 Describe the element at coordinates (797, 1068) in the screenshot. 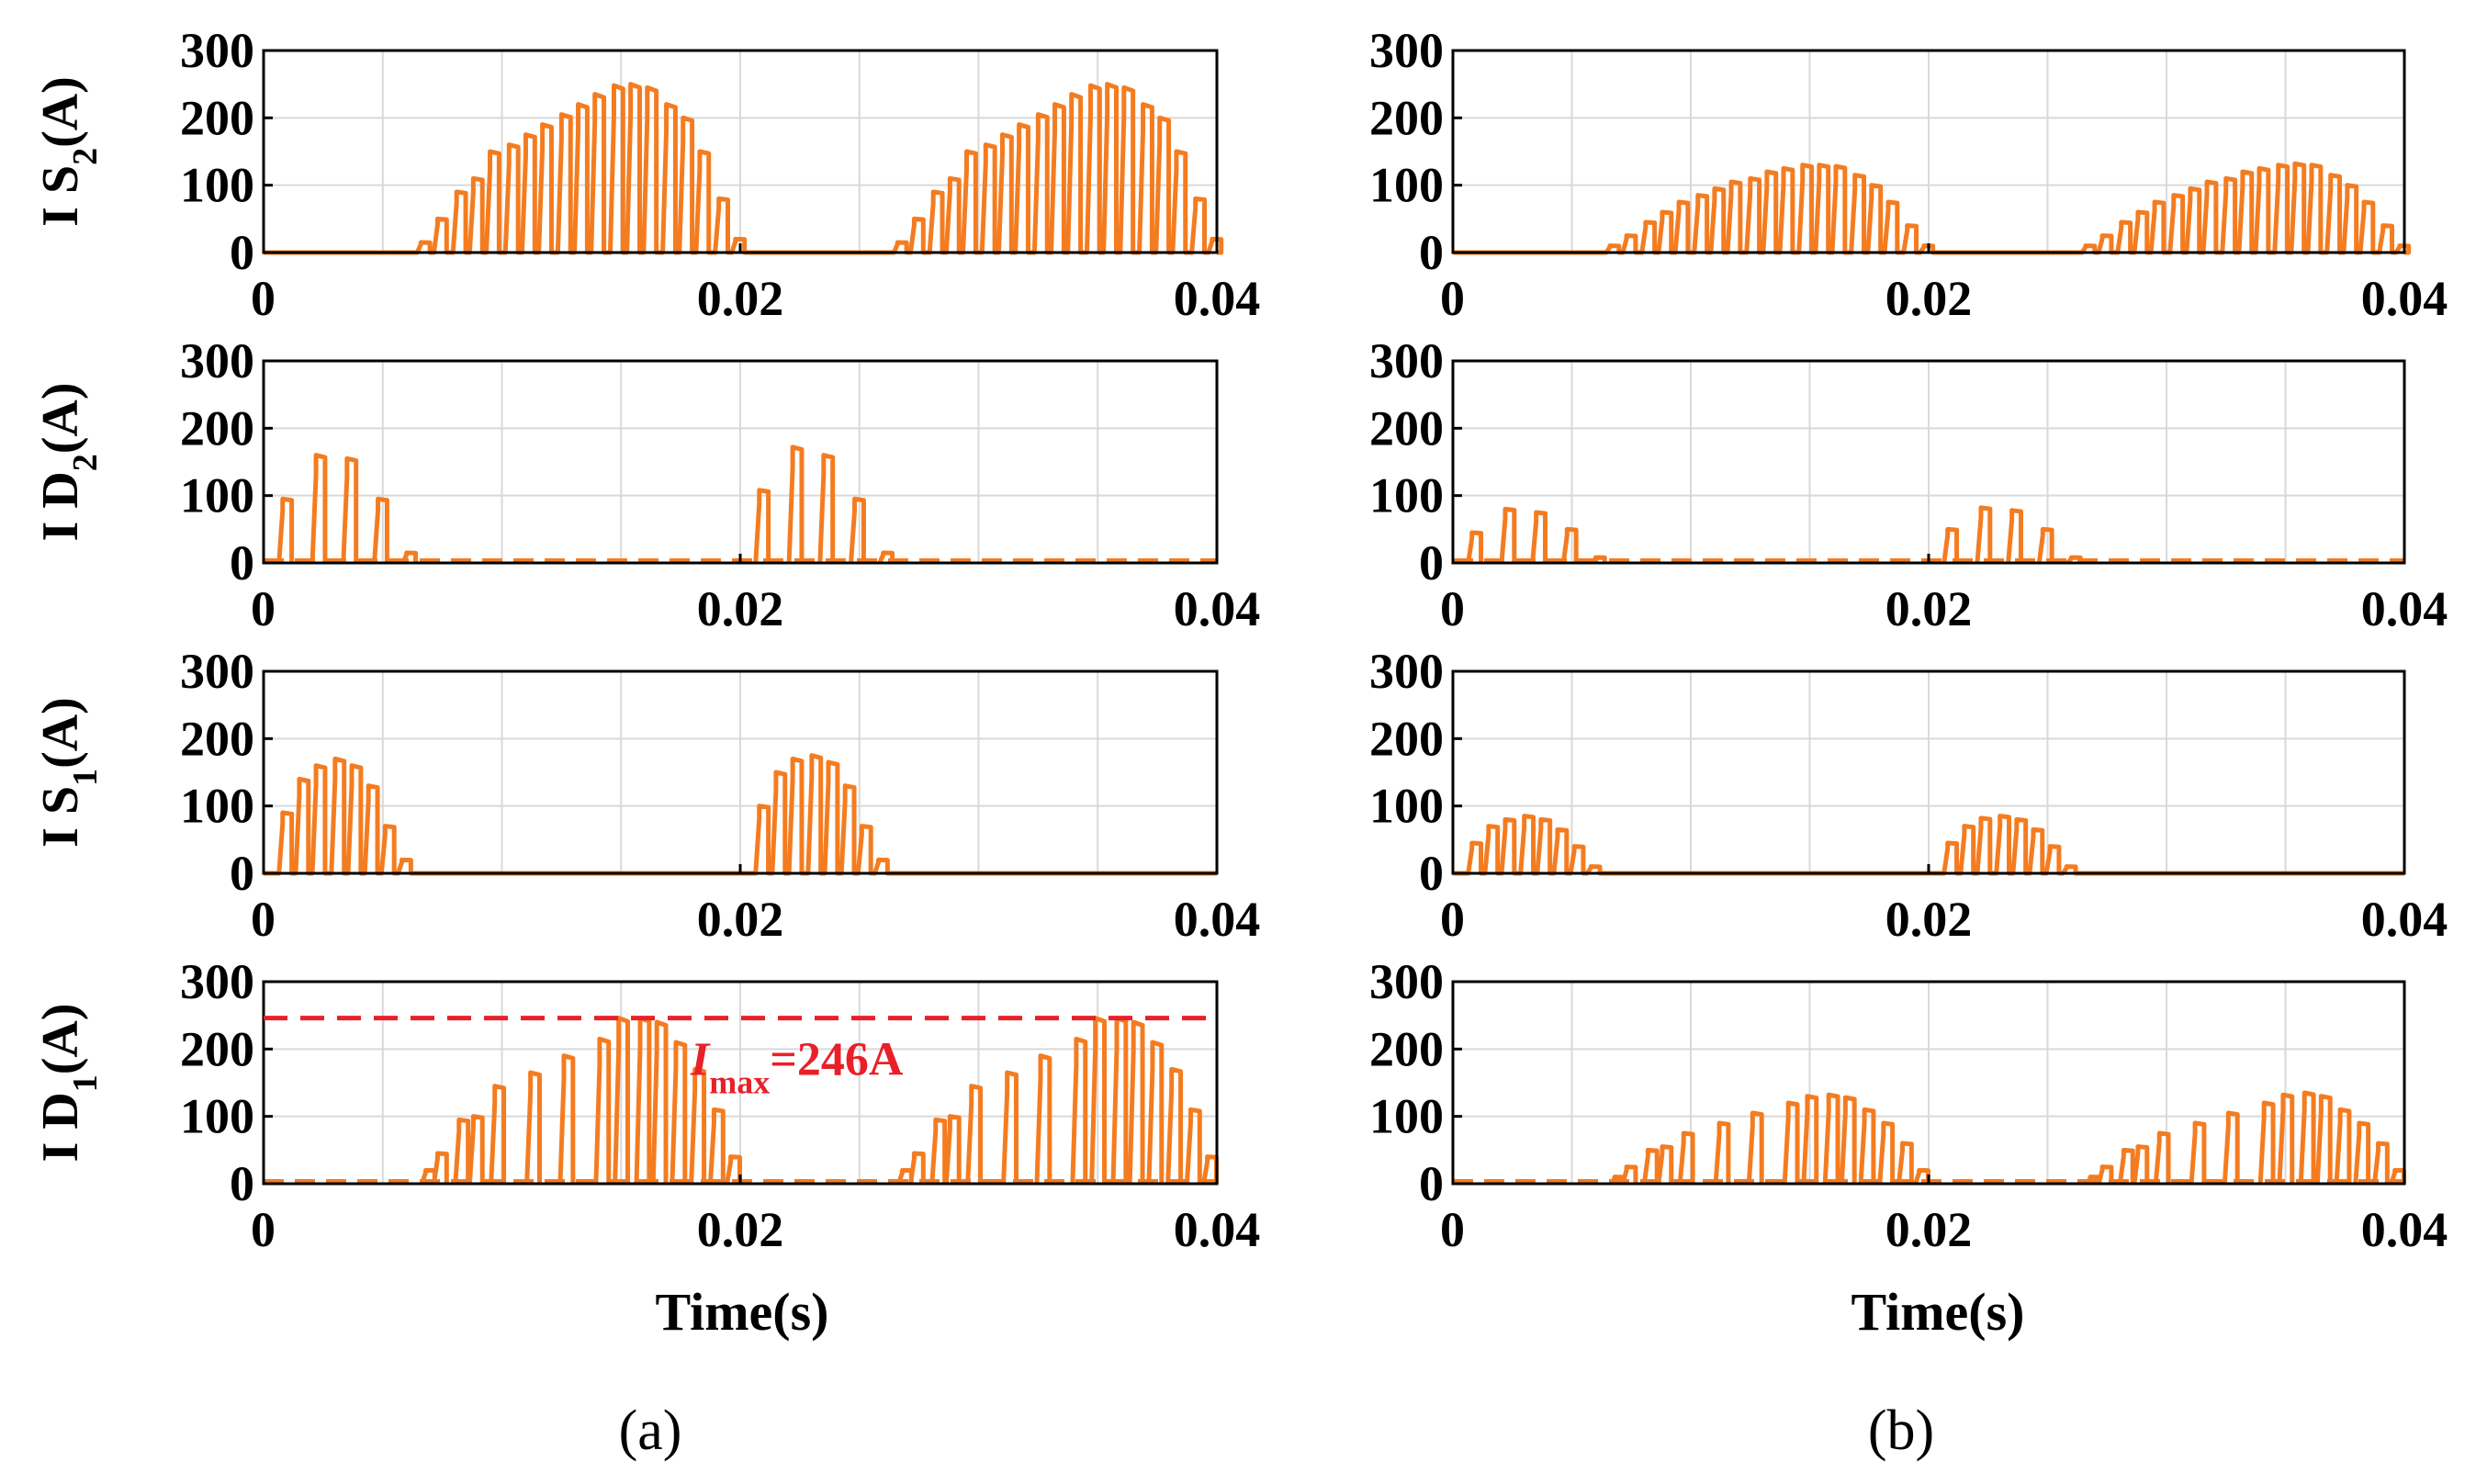

I see `imax-annotation: Imax=246A` at that location.